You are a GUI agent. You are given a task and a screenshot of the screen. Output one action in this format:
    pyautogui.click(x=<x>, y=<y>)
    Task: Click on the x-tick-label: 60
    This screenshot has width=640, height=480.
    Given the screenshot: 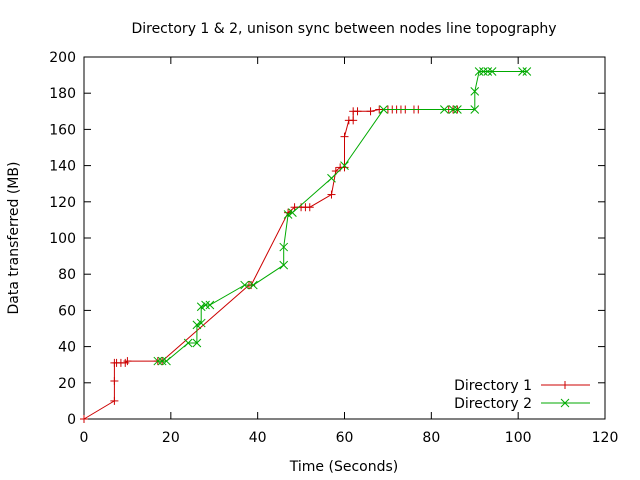 What is the action you would take?
    pyautogui.click(x=345, y=438)
    